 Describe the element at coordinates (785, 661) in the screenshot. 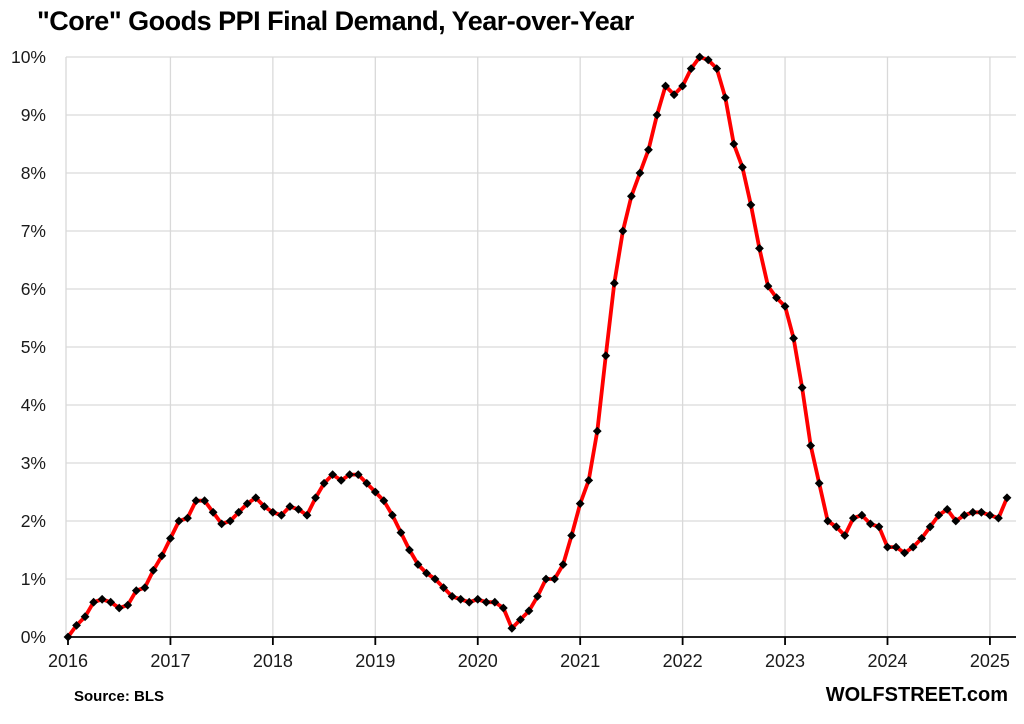

I see `x-axis-tick-label: 2023` at that location.